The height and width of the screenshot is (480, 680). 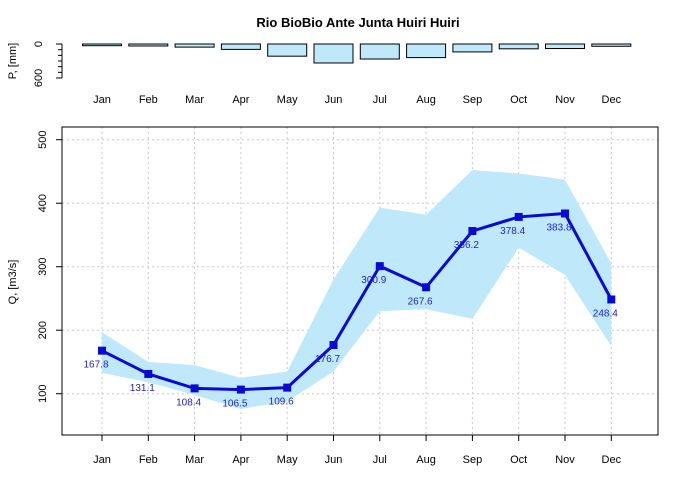 I want to click on precip-x-tick-label: Jan, so click(x=102, y=100).